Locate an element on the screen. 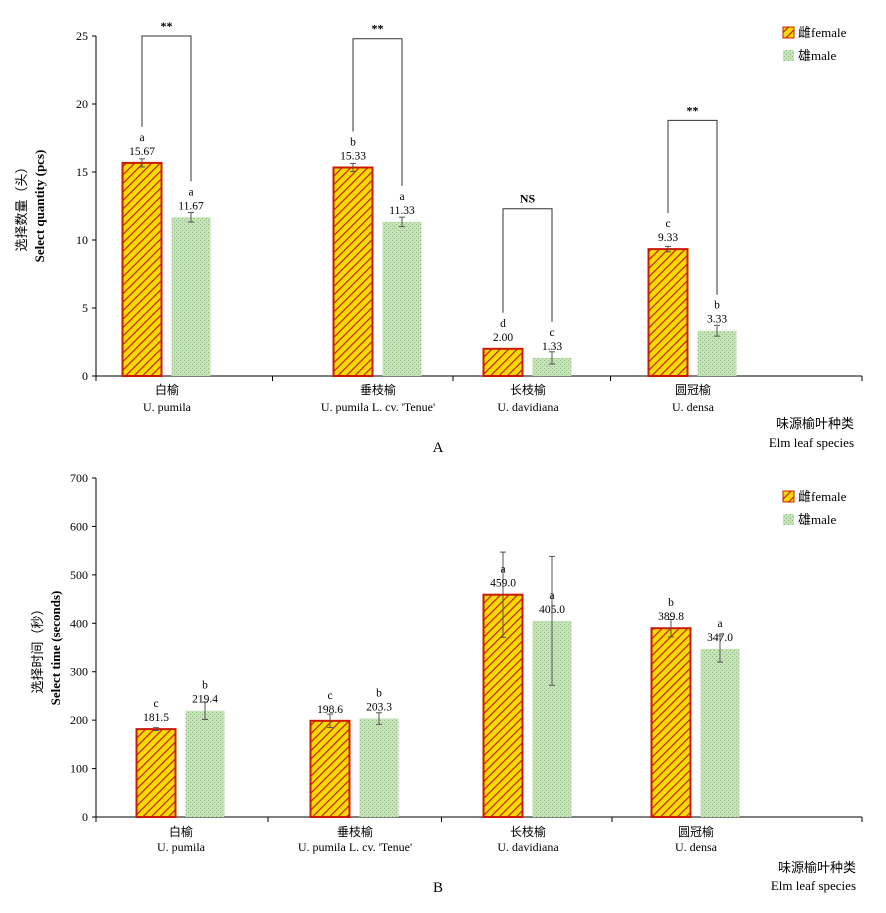 The height and width of the screenshot is (913, 886). data-label: 15.67 is located at coordinates (142, 152).